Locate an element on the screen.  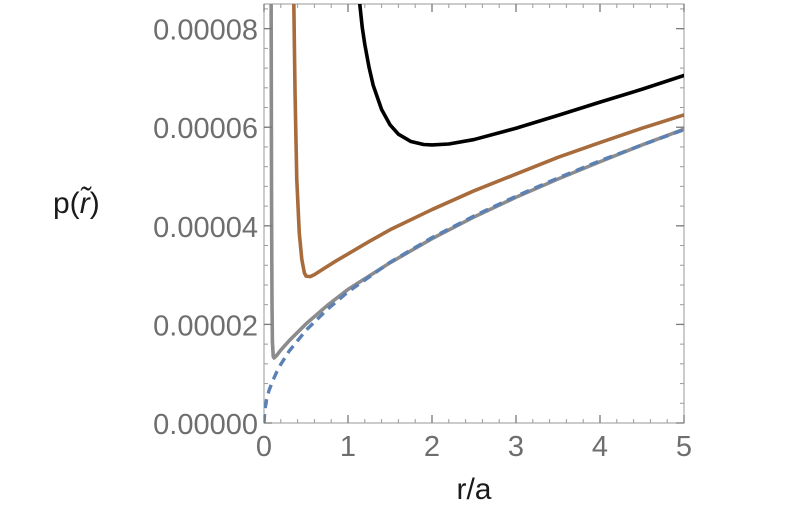
y-tick-label: 0.00002 is located at coordinates (205, 326).